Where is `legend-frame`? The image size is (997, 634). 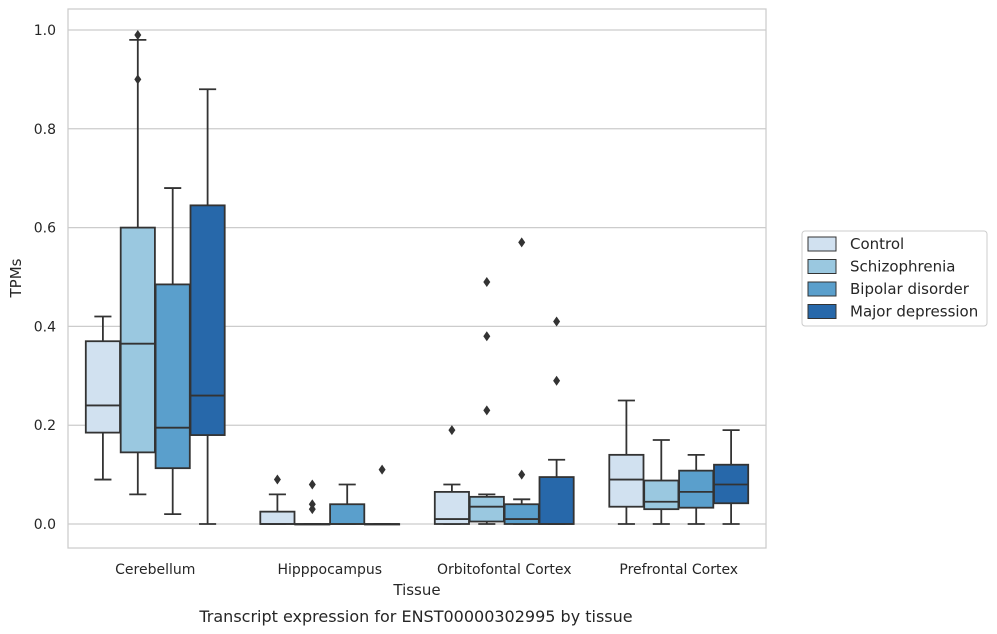
legend-frame is located at coordinates (894, 278).